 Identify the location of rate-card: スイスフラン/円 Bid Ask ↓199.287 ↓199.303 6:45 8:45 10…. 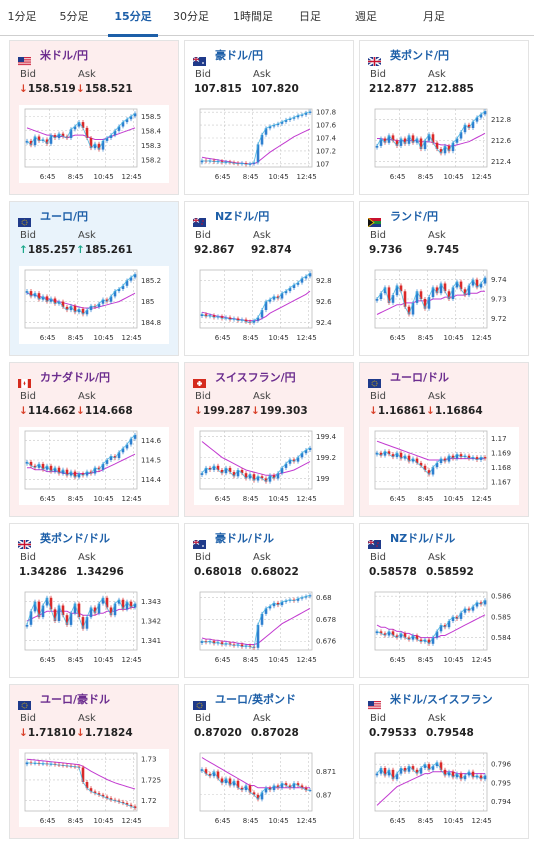
(269, 439).